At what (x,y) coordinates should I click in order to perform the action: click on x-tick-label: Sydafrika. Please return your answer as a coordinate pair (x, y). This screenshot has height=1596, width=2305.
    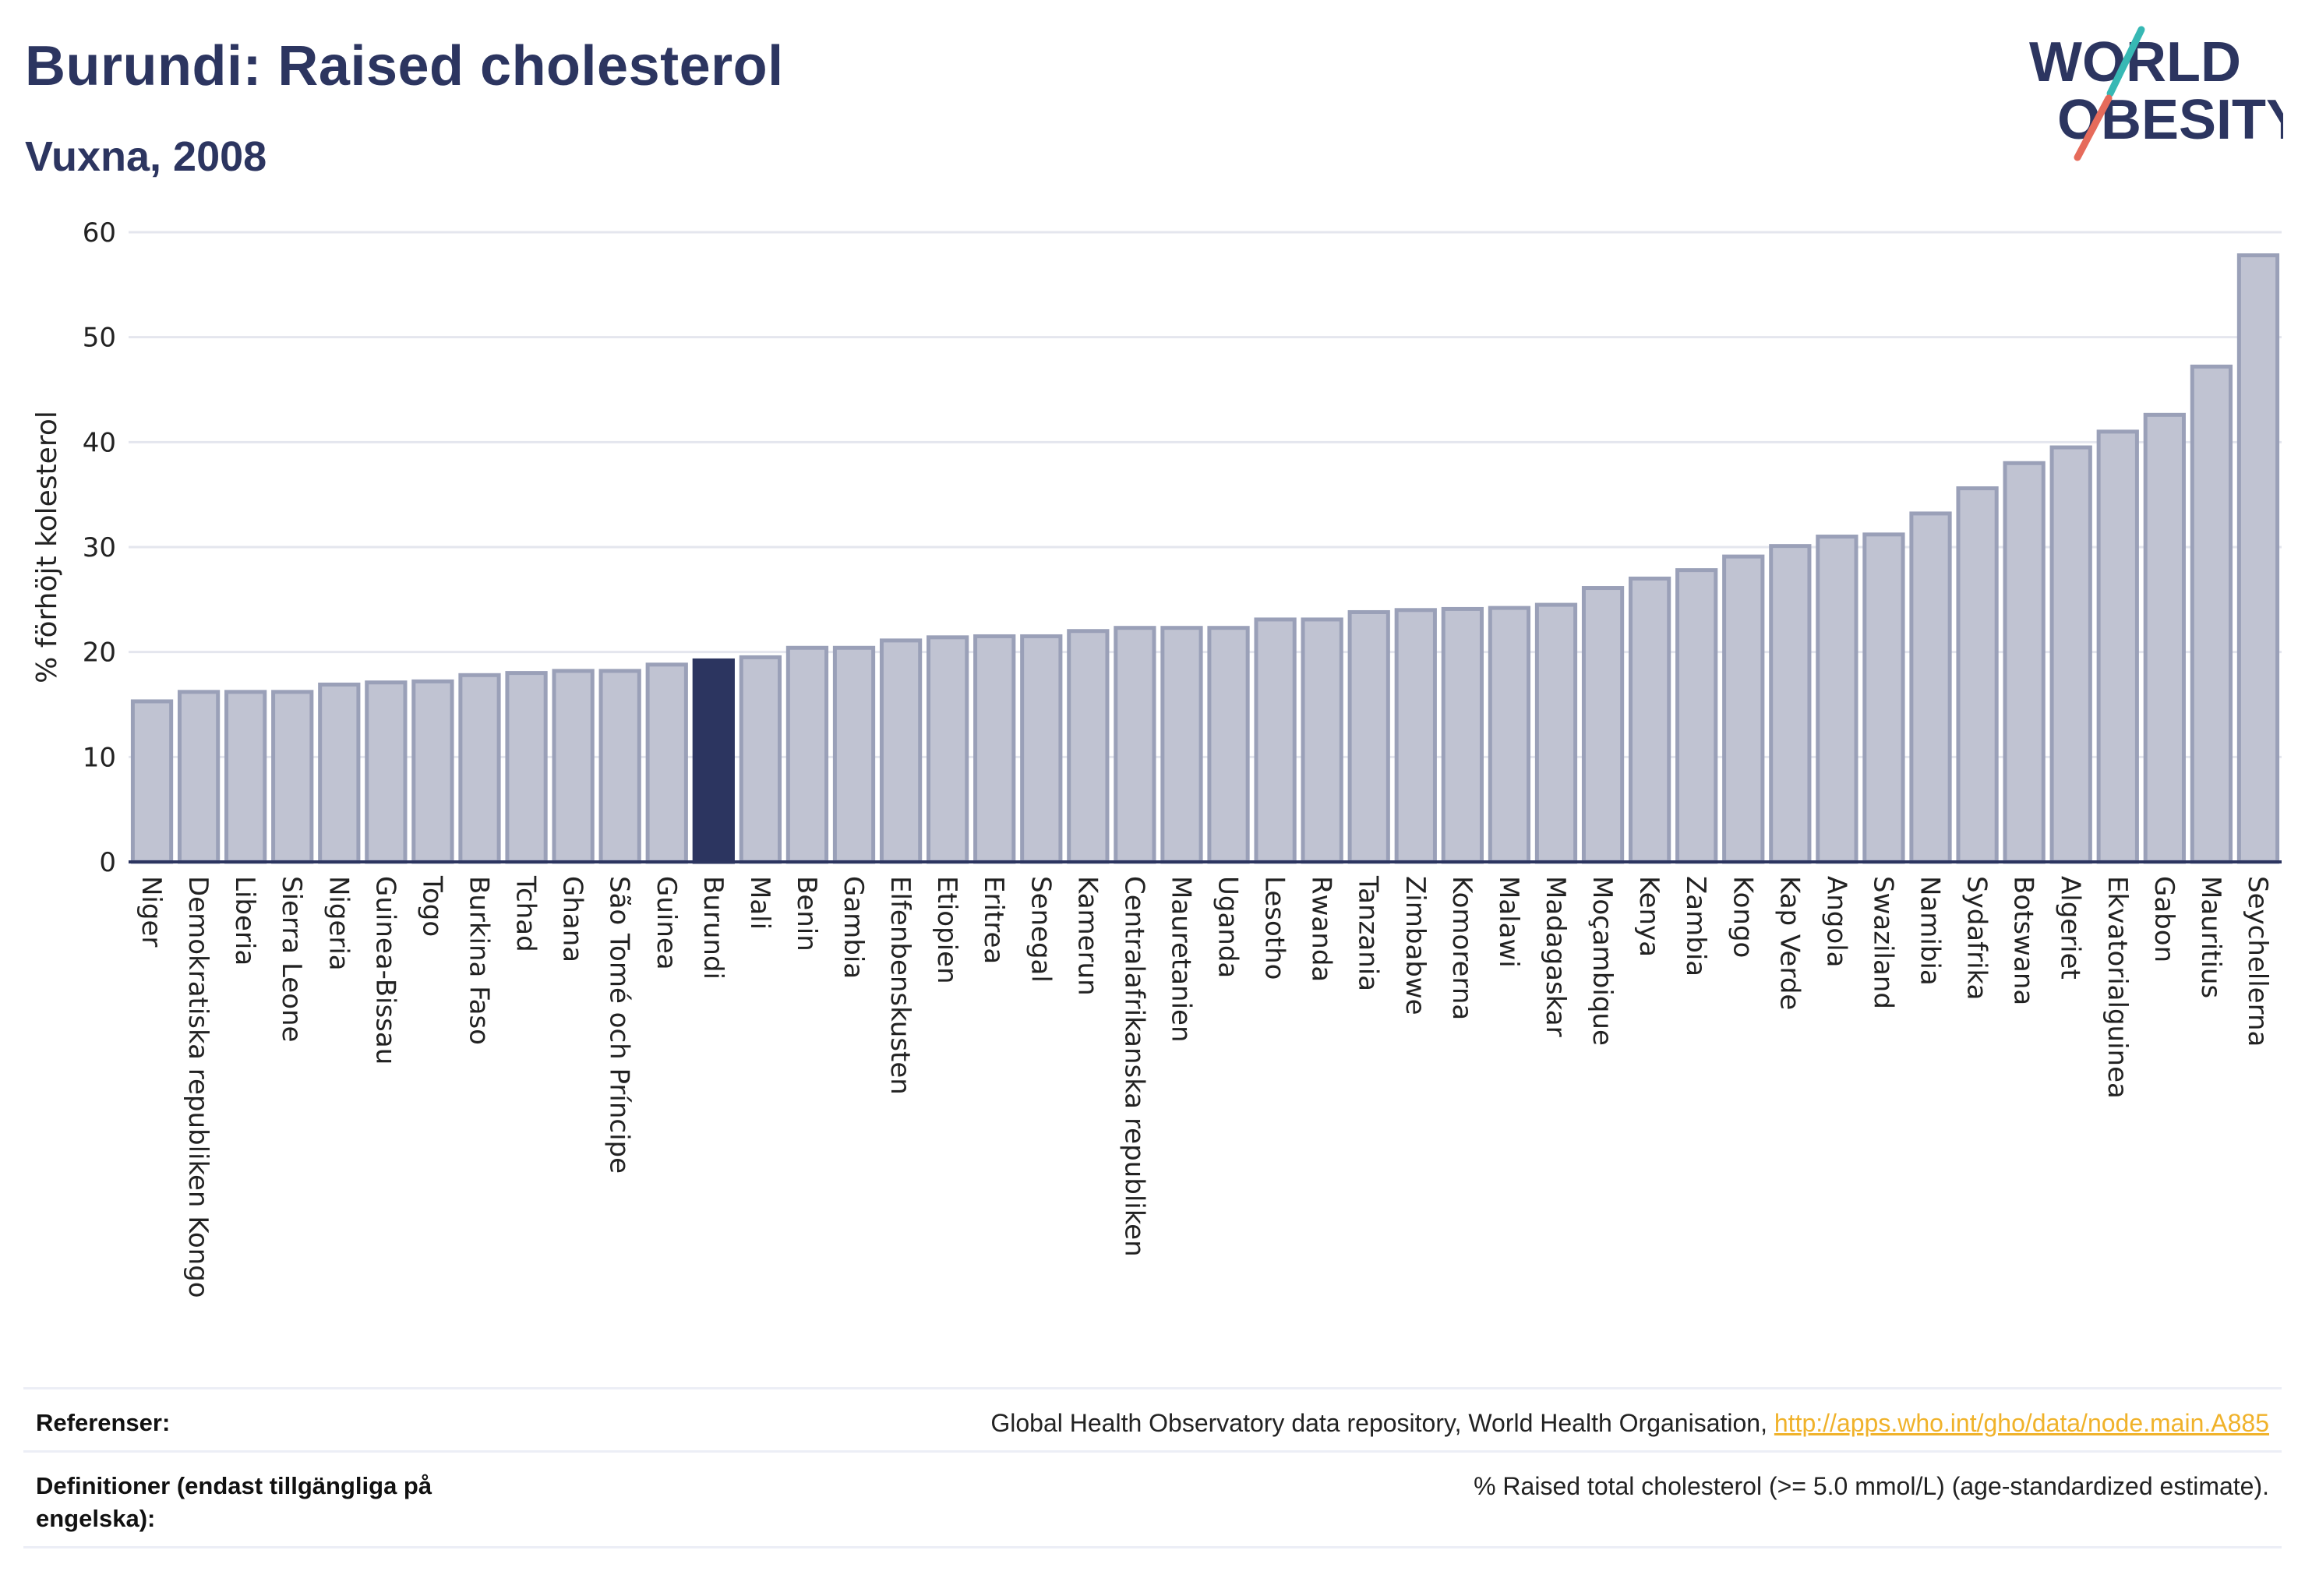
    Looking at the image, I should click on (1977, 938).